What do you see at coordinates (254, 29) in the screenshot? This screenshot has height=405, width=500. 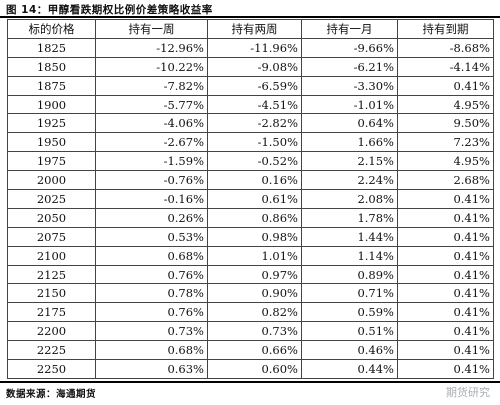 I see `header-hold-two-weeks: 持有两周` at bounding box center [254, 29].